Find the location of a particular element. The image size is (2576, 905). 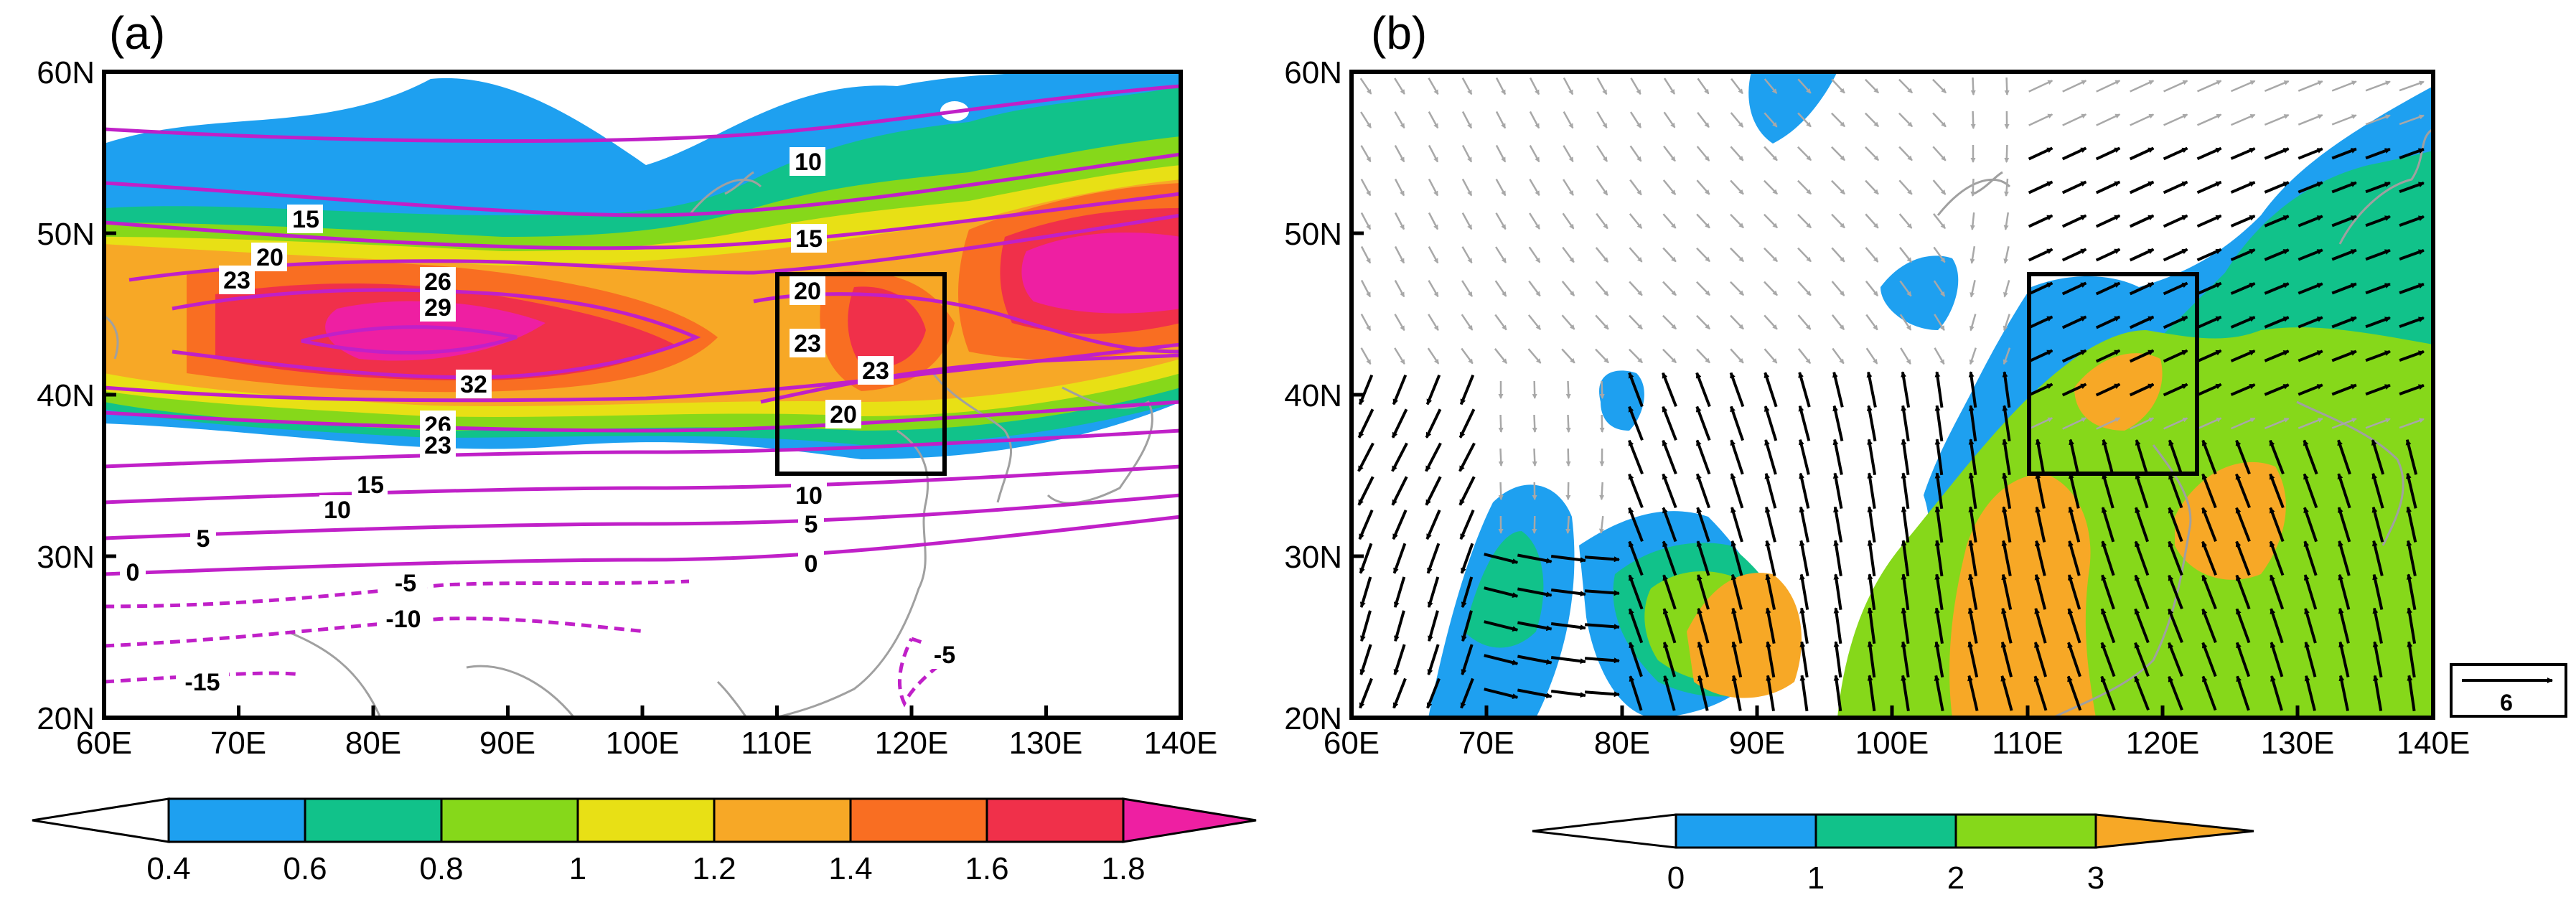

contour-label-text: 15 is located at coordinates (306, 219).